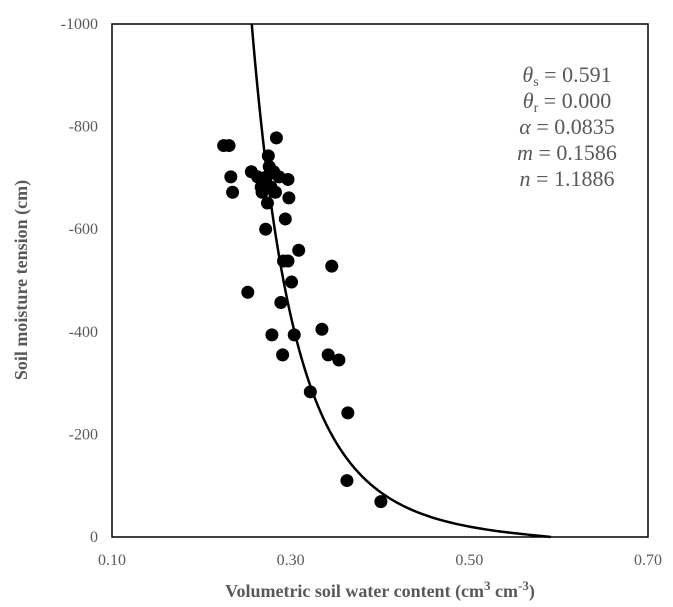 This screenshot has height=607, width=673. What do you see at coordinates (83, 127) in the screenshot?
I see `y-tick-label: -800` at bounding box center [83, 127].